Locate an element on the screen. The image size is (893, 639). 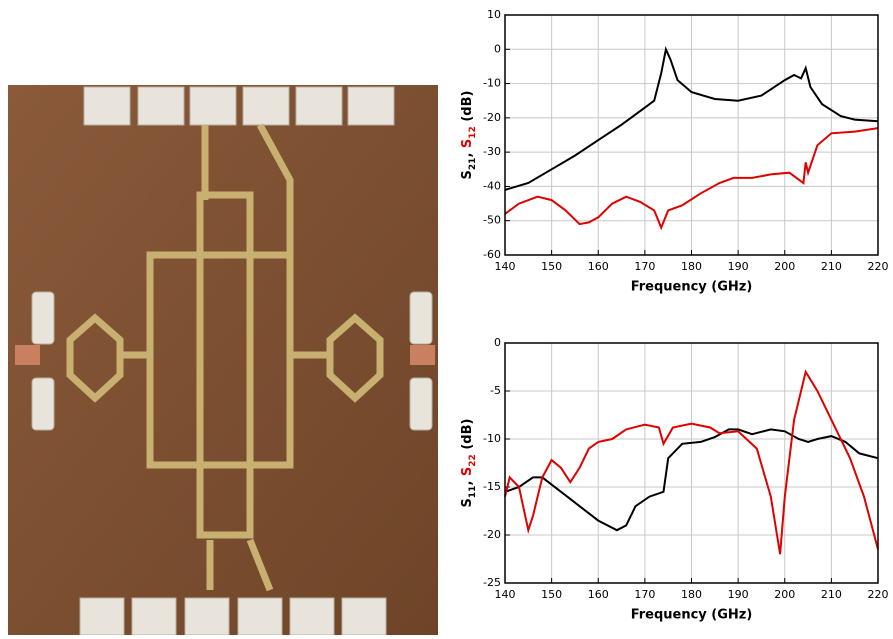
y-tick-label: -60 is located at coordinates (492, 254).